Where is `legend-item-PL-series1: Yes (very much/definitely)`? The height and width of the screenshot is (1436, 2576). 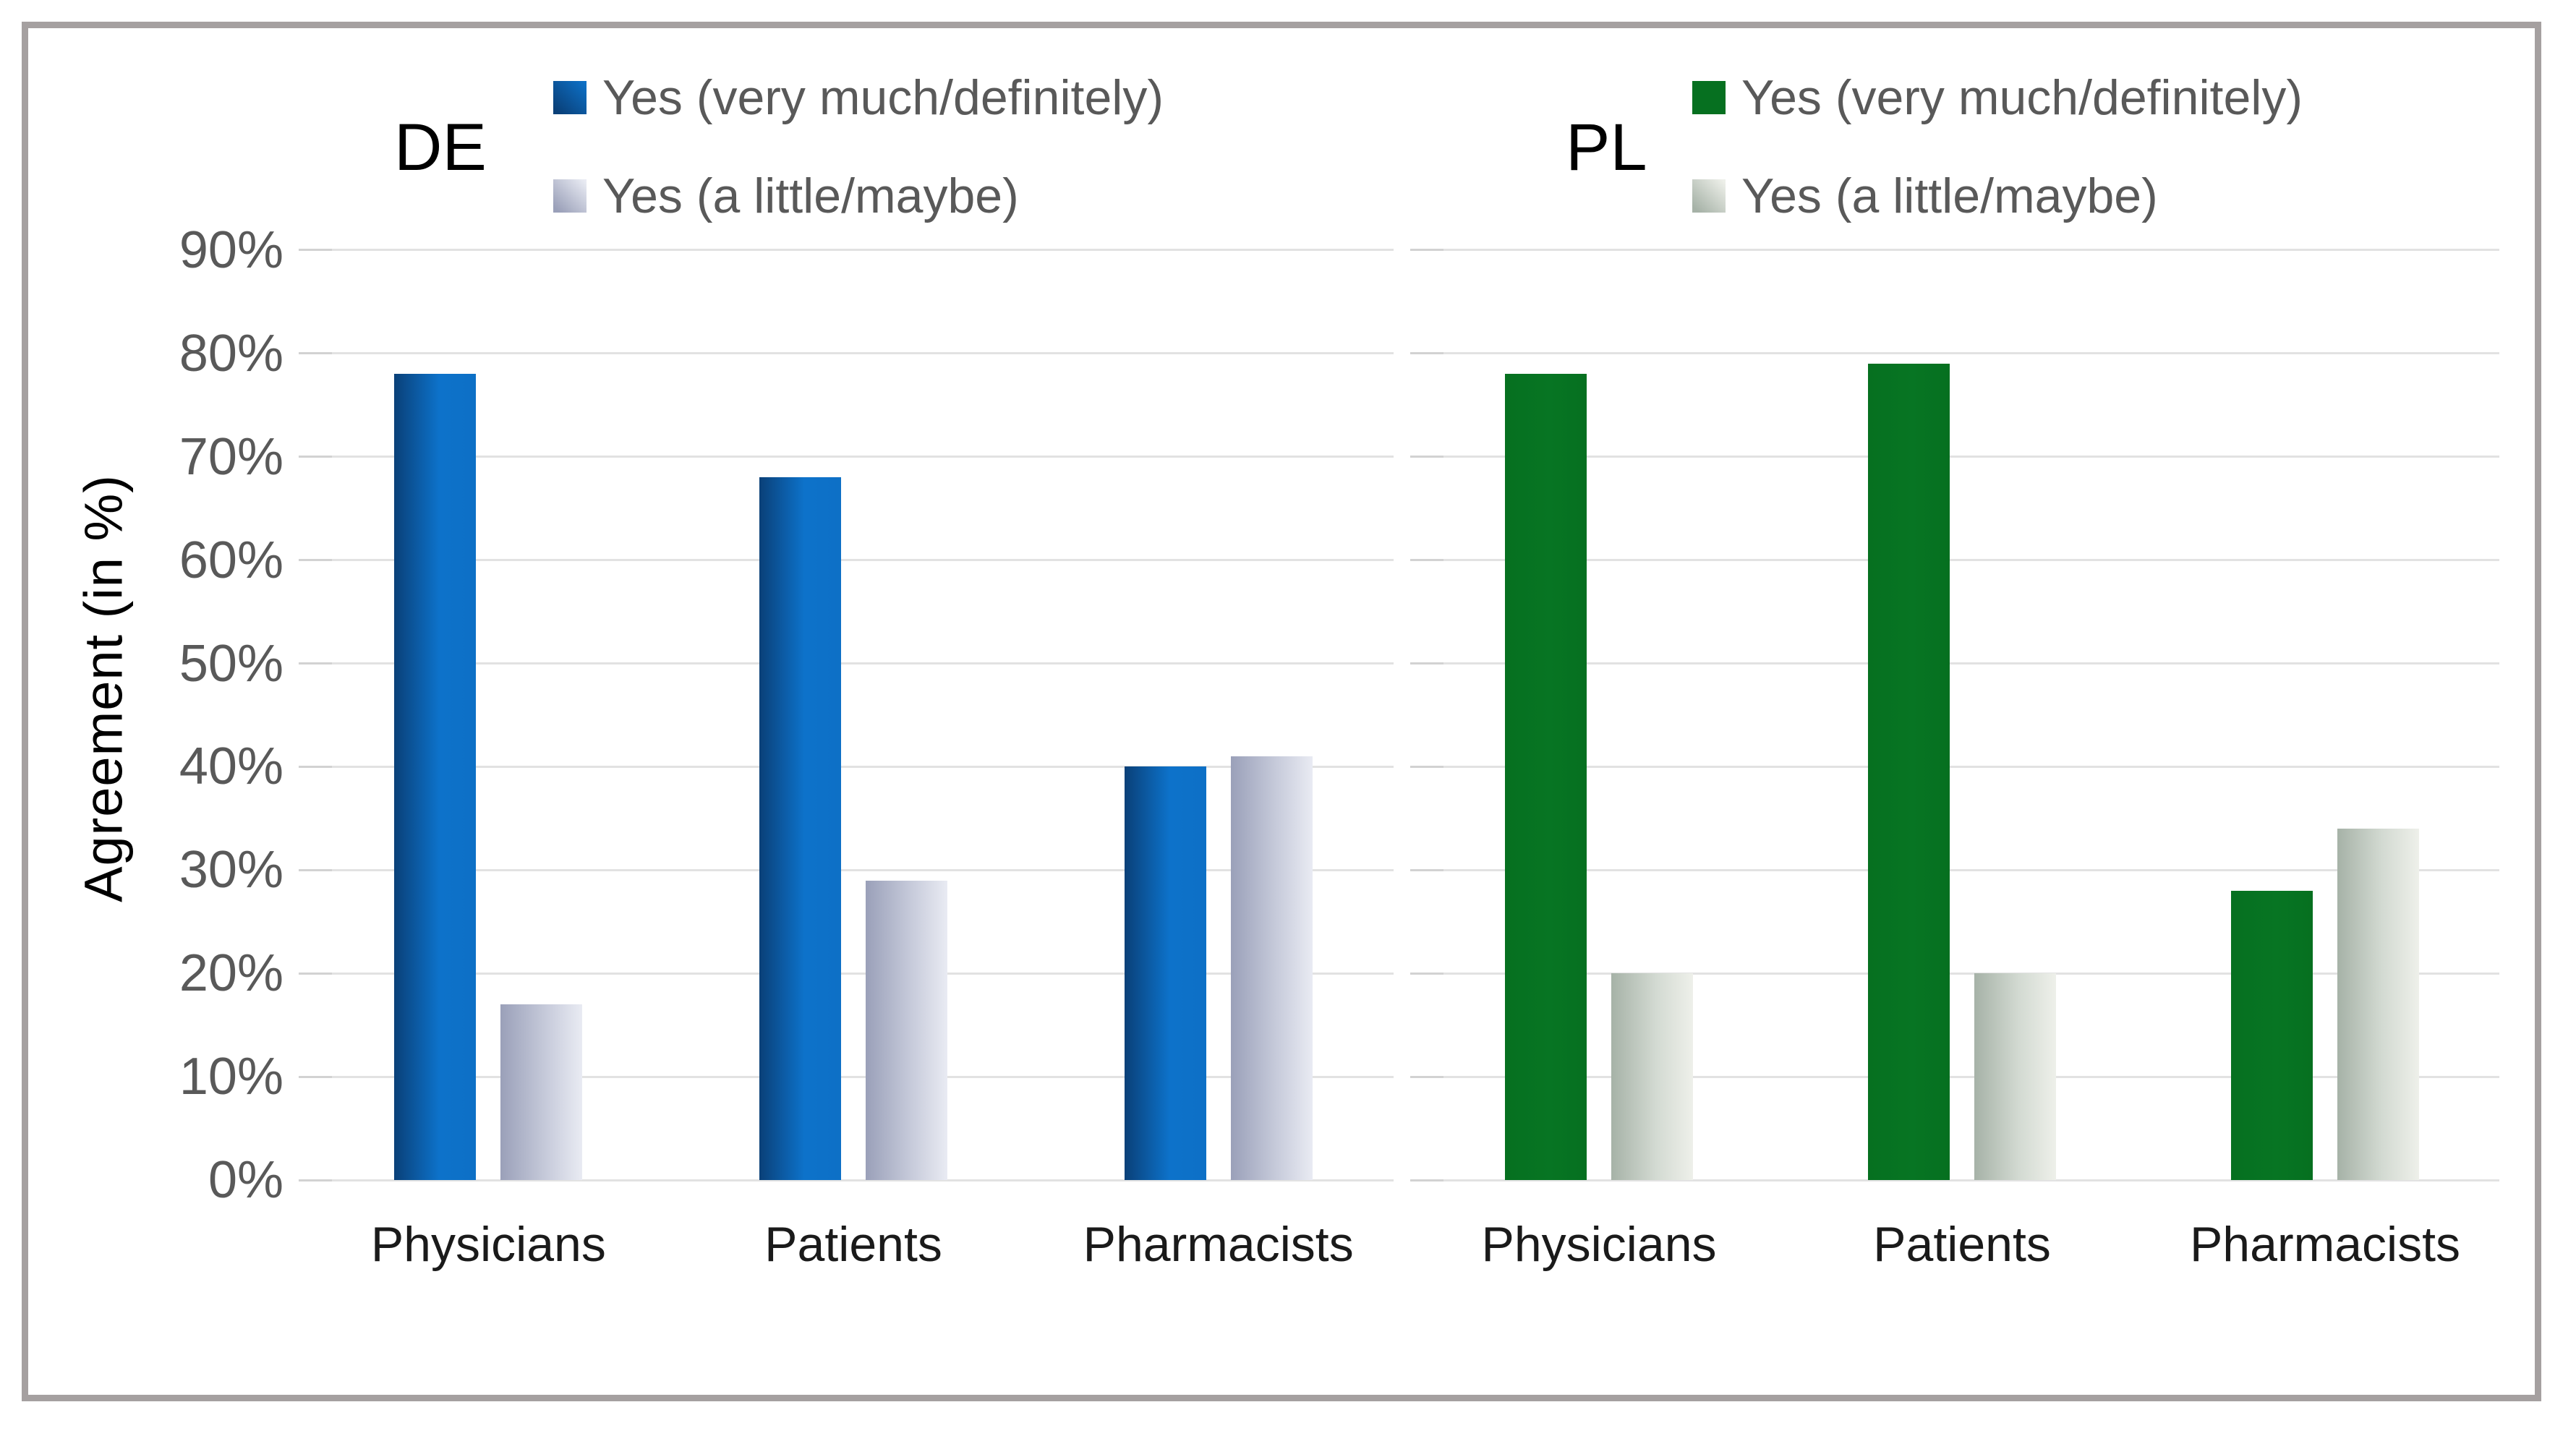 legend-item-PL-series1: Yes (very much/definitely) is located at coordinates (1998, 98).